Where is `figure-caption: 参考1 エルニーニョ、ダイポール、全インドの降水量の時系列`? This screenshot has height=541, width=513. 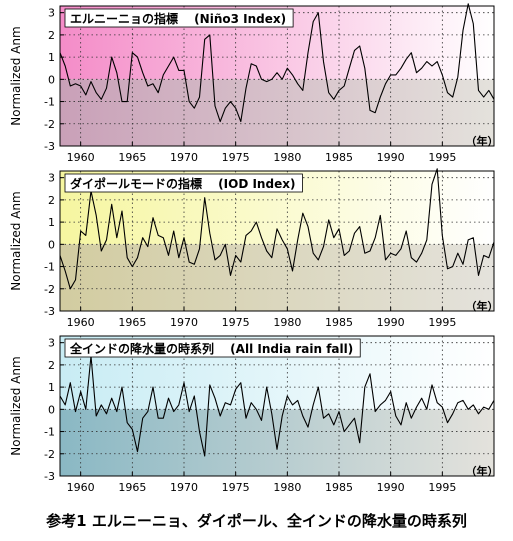 figure-caption: 参考1 エルニーニョ、ダイポール、全インドの降水量の時系列 is located at coordinates (256, 521).